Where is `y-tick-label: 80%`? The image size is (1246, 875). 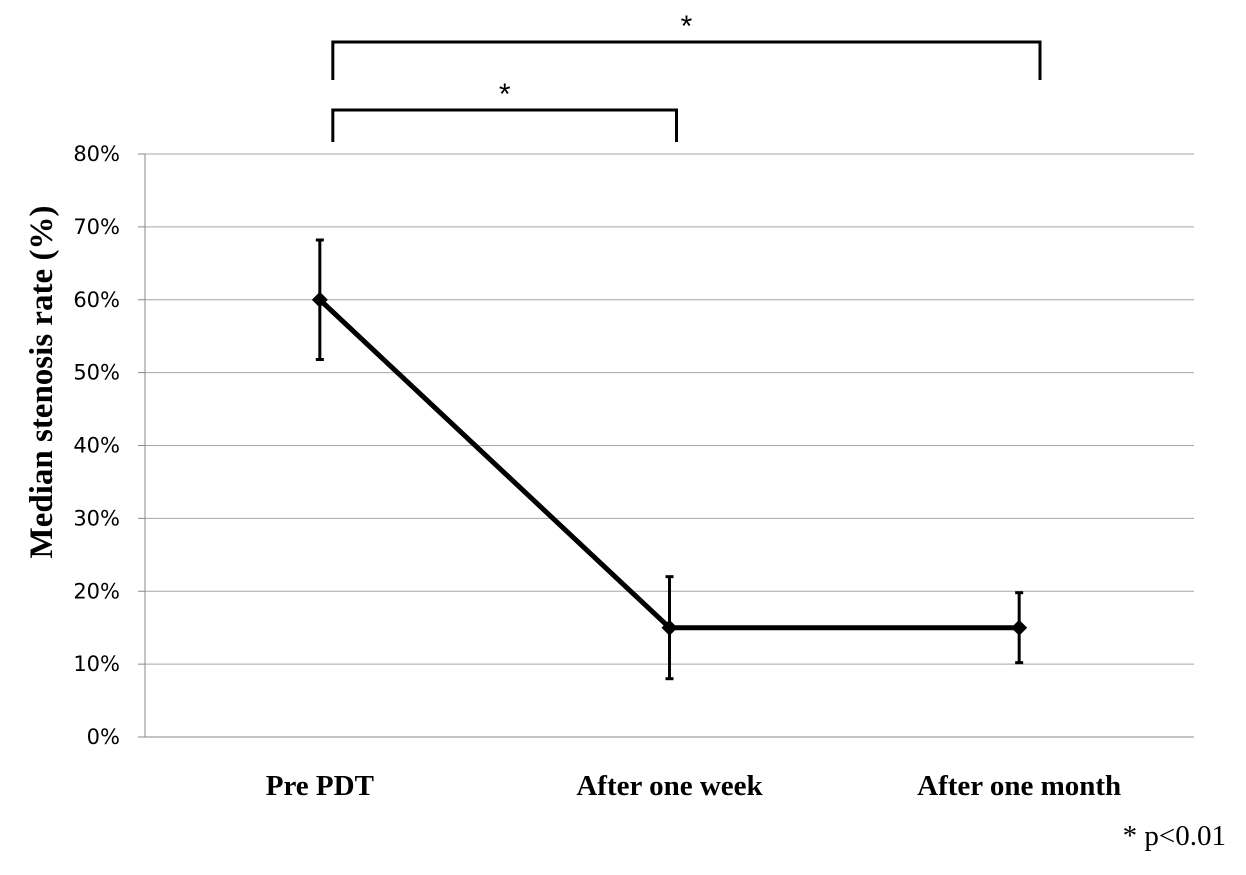
y-tick-label: 80% is located at coordinates (96, 154).